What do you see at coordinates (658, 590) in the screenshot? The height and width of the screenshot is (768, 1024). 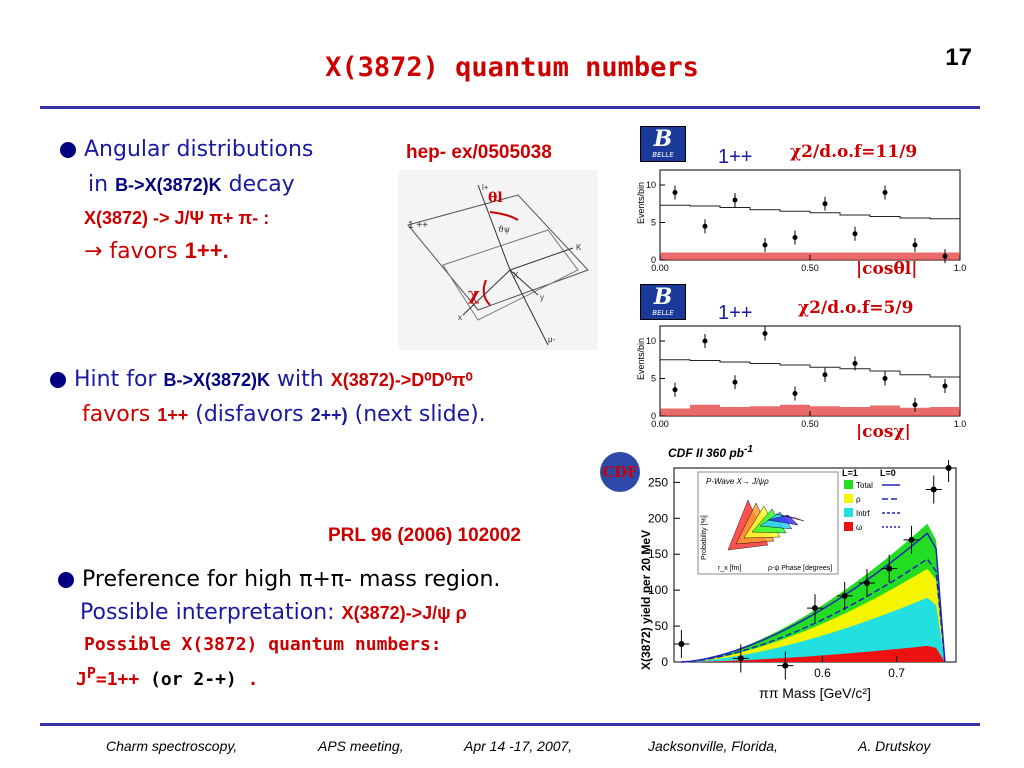 I see `y-tick-label: 100` at bounding box center [658, 590].